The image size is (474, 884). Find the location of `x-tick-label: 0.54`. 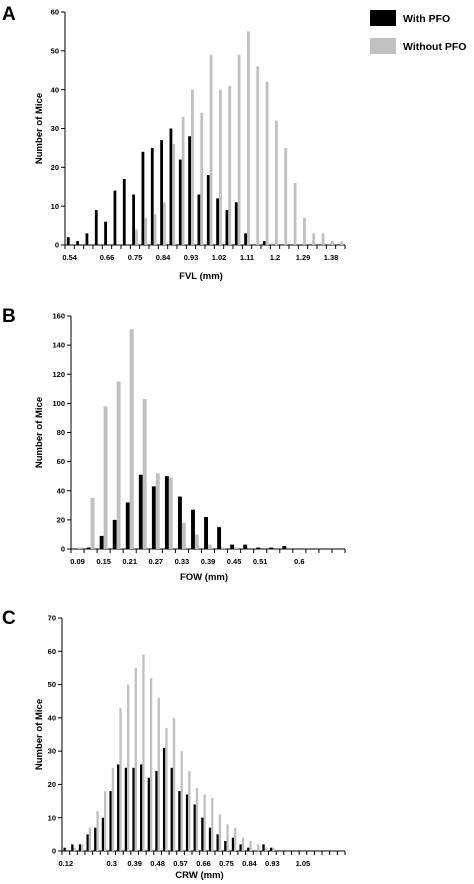

x-tick-label: 0.54 is located at coordinates (69, 257).